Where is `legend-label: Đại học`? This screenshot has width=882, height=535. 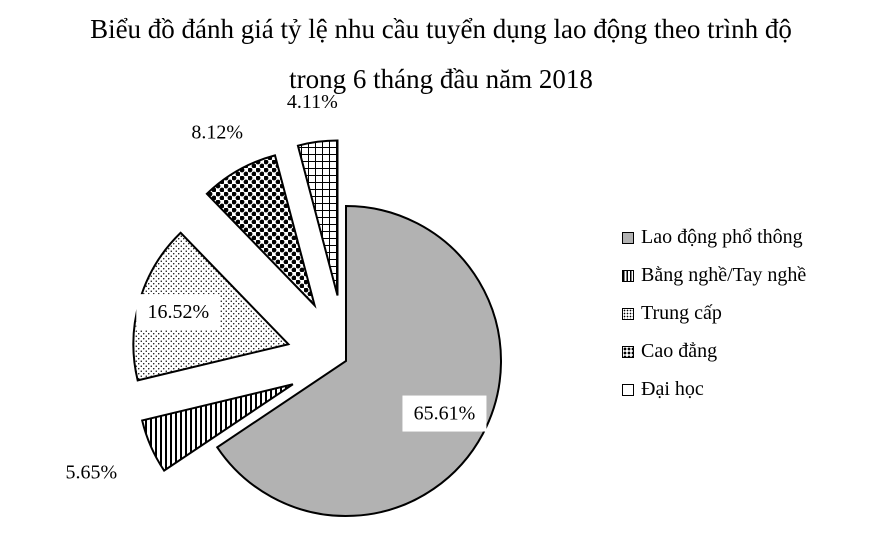
legend-label: Đại học is located at coordinates (672, 389).